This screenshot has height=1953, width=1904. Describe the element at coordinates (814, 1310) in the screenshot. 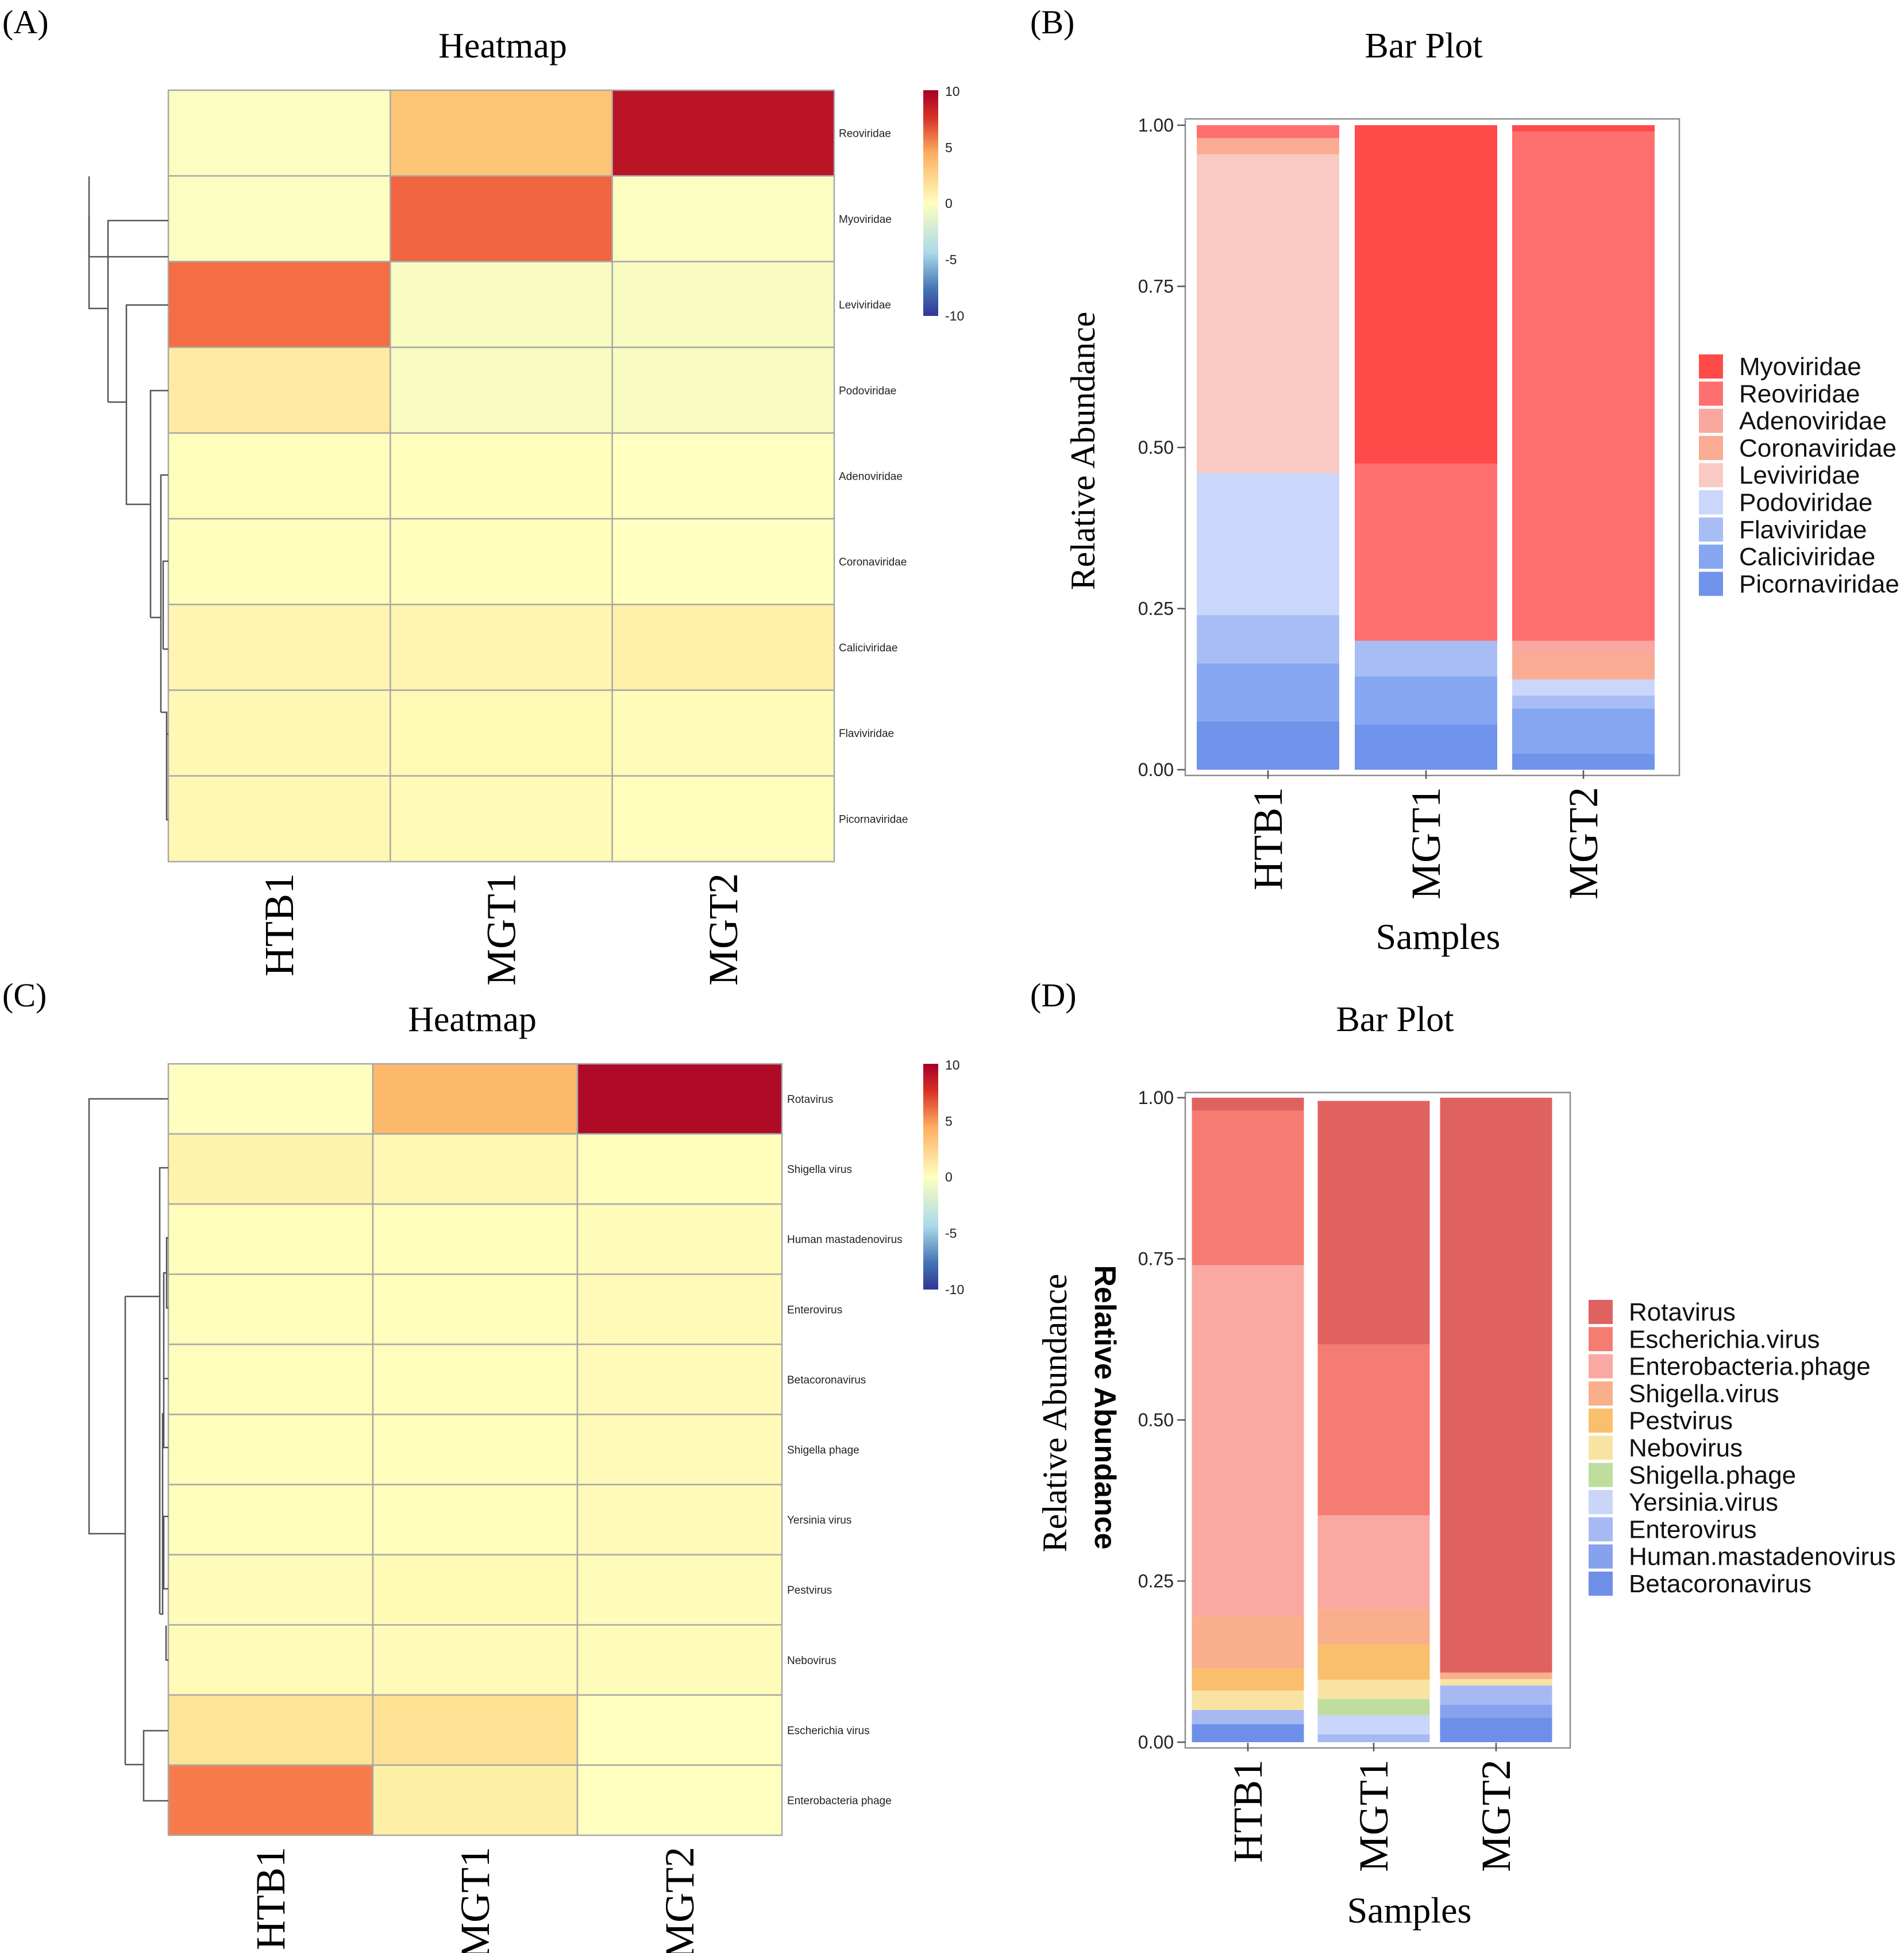

I see `heatmap-row-label: Enterovirus` at that location.